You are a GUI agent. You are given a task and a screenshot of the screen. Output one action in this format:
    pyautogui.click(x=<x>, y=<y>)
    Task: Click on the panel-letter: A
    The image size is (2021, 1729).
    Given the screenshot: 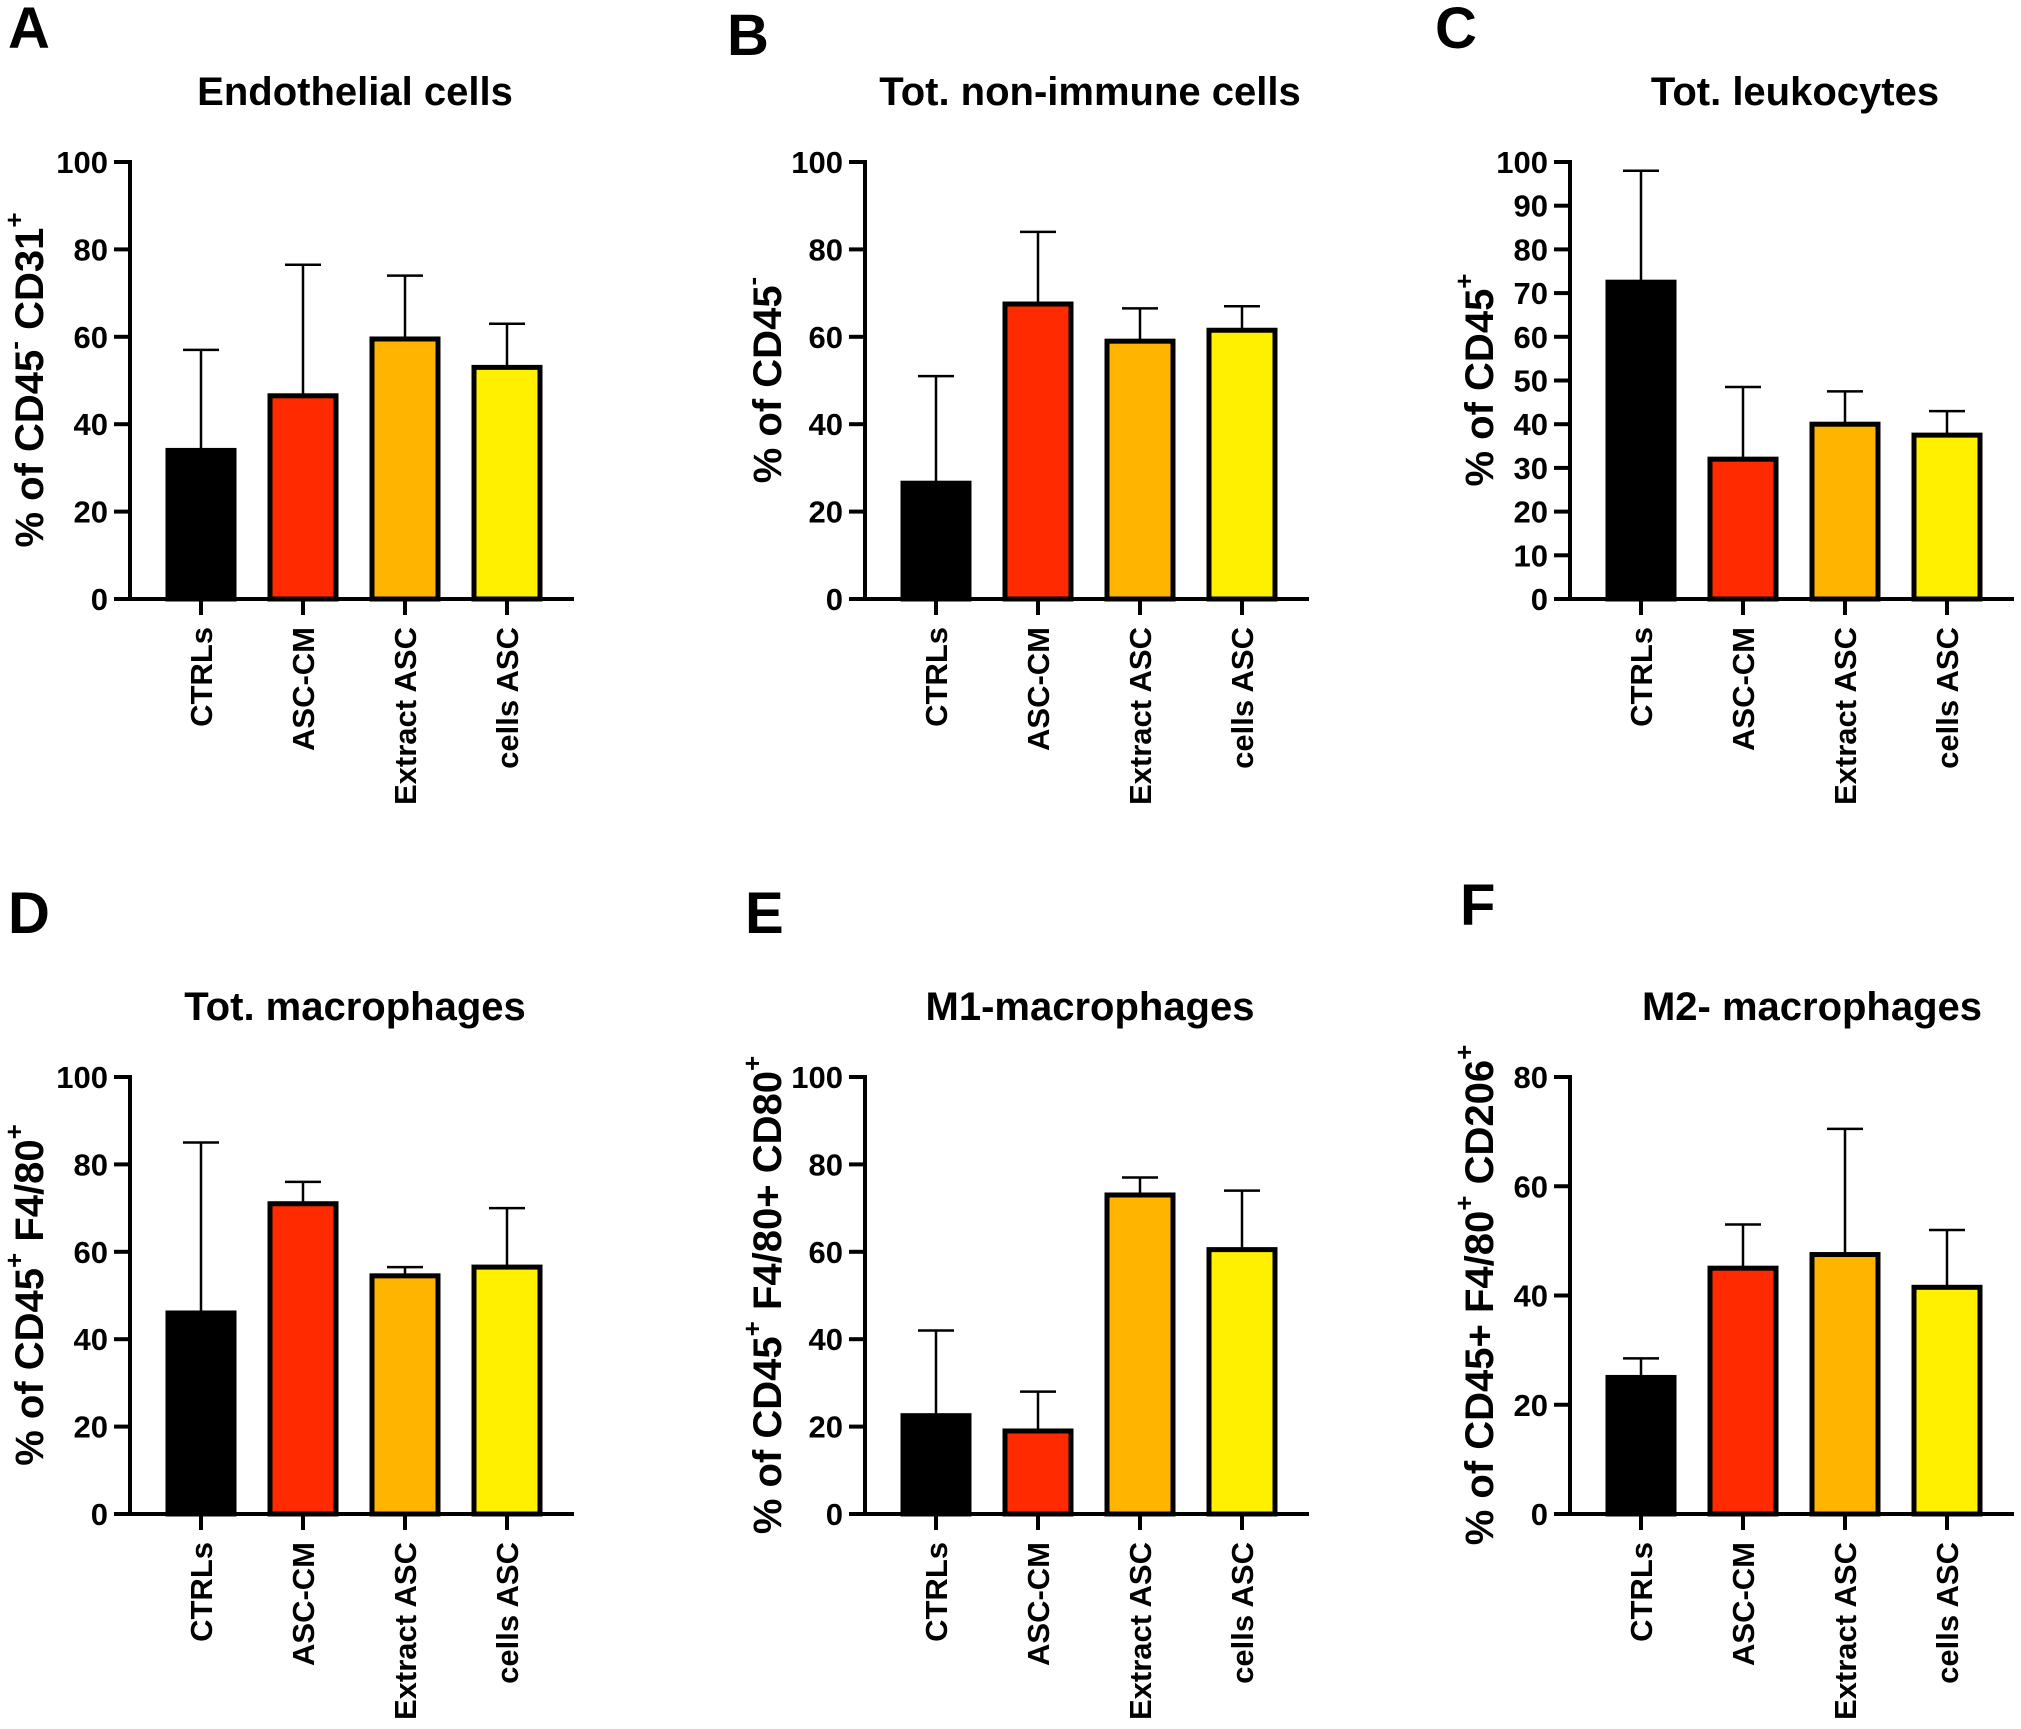 What is the action you would take?
    pyautogui.click(x=29, y=30)
    